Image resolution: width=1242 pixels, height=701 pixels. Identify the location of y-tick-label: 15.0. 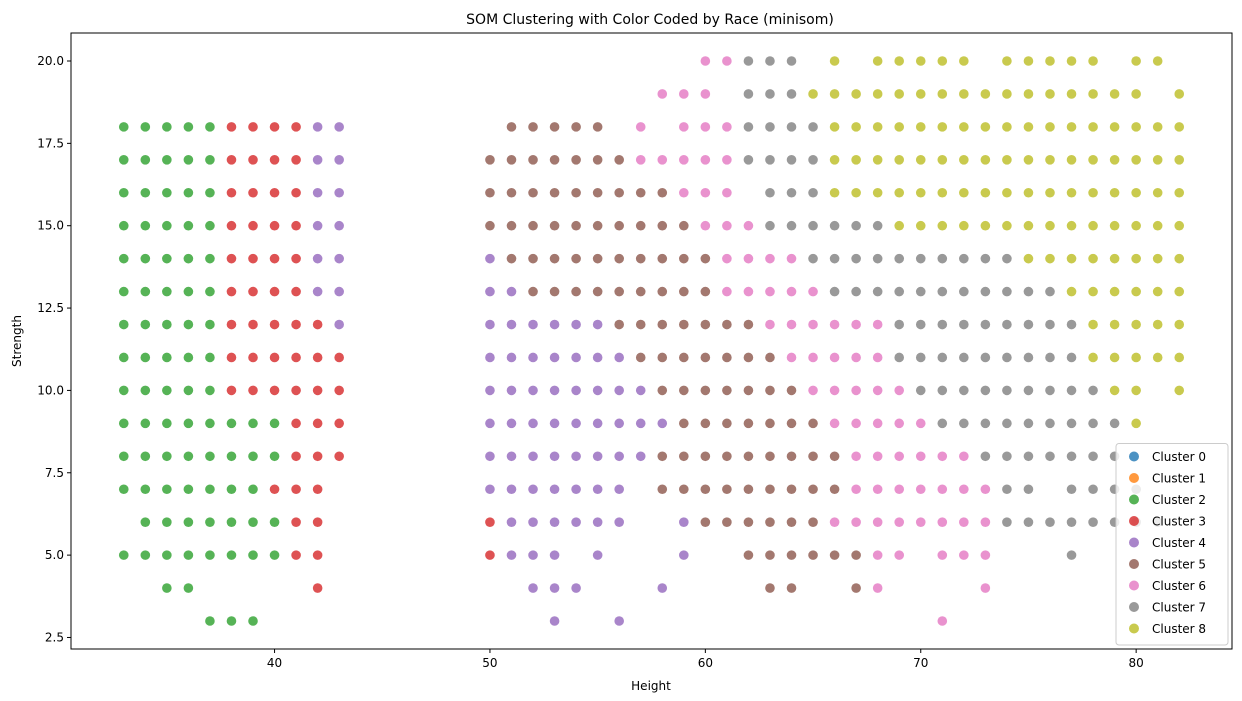
(50, 226).